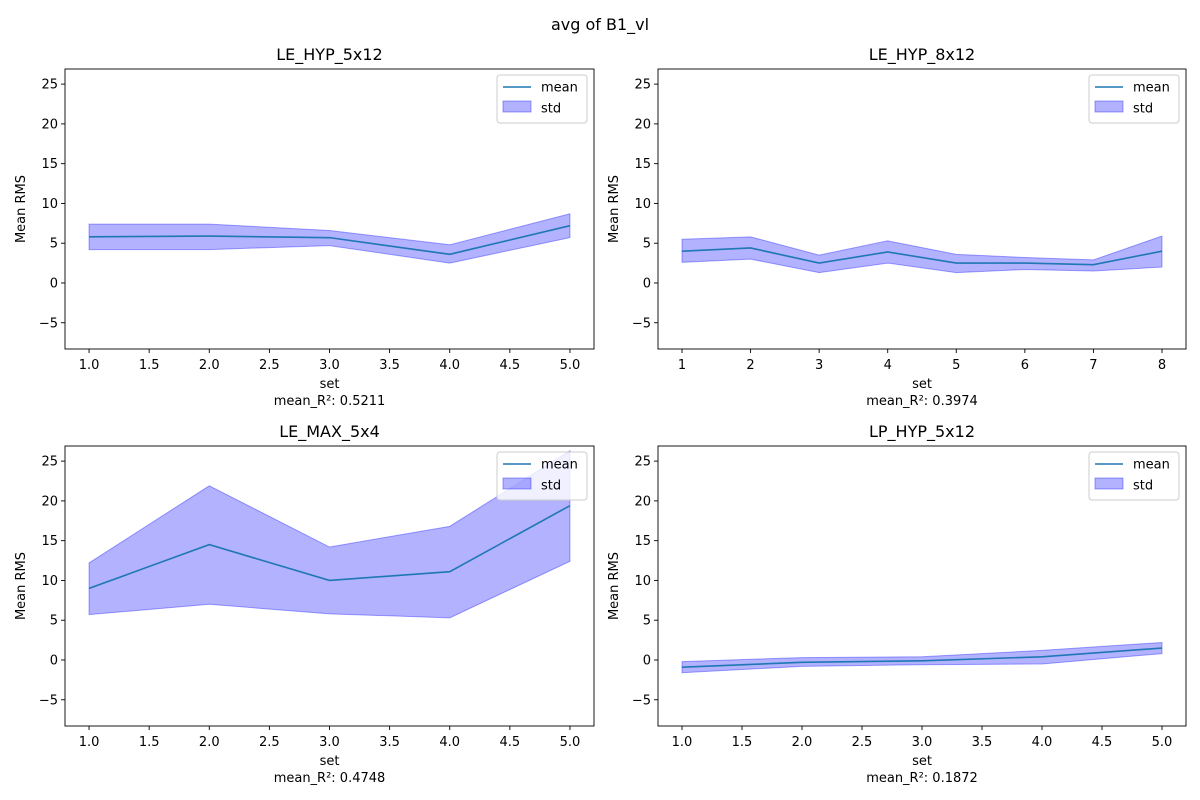 This screenshot has height=800, width=1200. I want to click on subplot-title: LE_MAX_5x4, so click(329, 432).